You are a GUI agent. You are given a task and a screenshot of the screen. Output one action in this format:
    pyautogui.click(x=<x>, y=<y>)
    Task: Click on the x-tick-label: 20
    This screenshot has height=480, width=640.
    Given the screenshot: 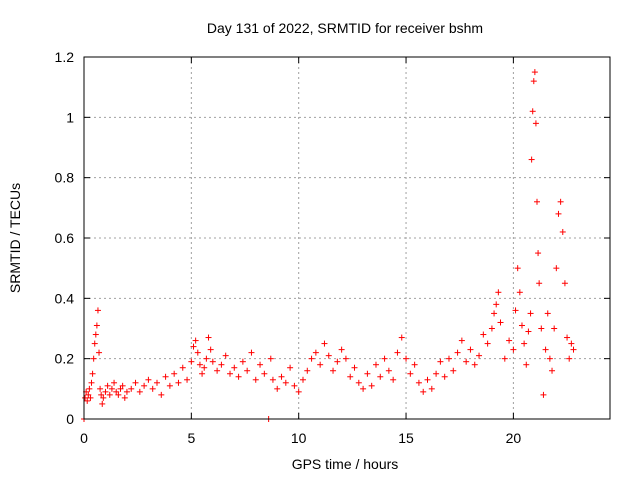 What is the action you would take?
    pyautogui.click(x=514, y=438)
    